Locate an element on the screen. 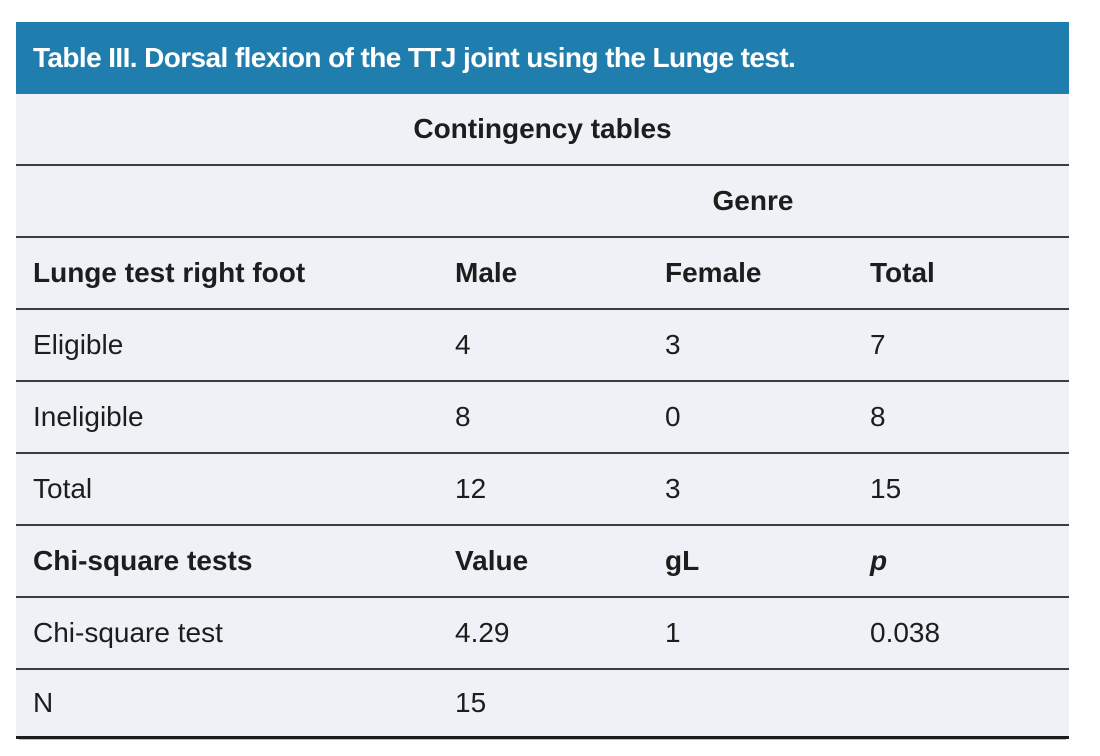  cell-total: 7 is located at coordinates (878, 344).